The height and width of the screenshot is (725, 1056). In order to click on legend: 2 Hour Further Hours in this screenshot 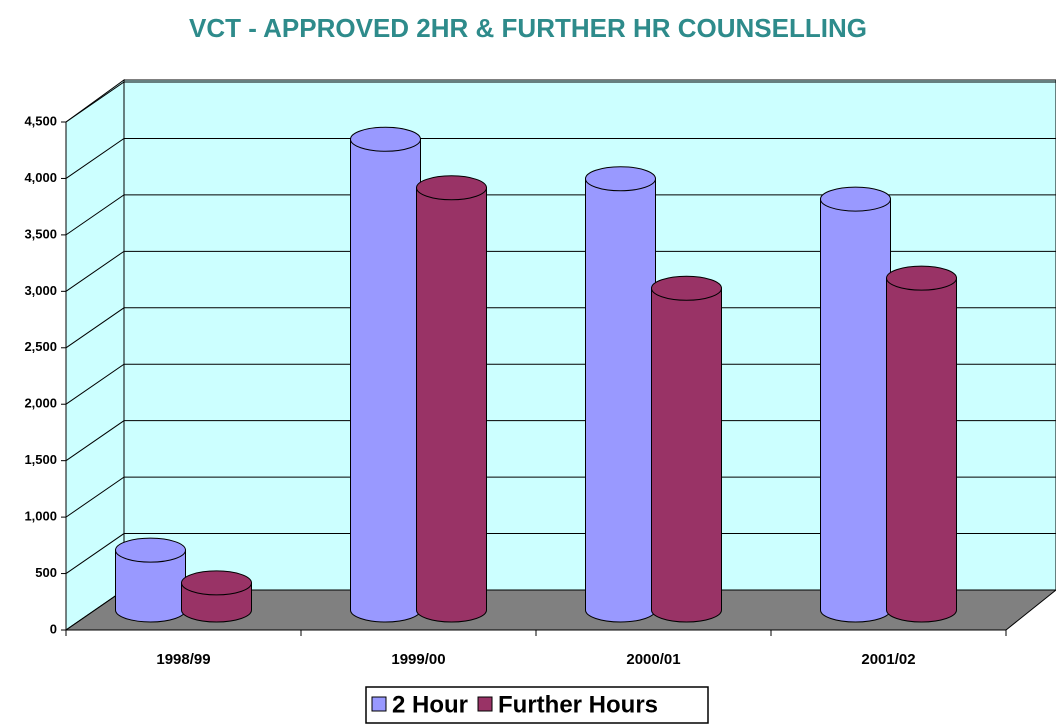, I will do `click(514, 704)`.